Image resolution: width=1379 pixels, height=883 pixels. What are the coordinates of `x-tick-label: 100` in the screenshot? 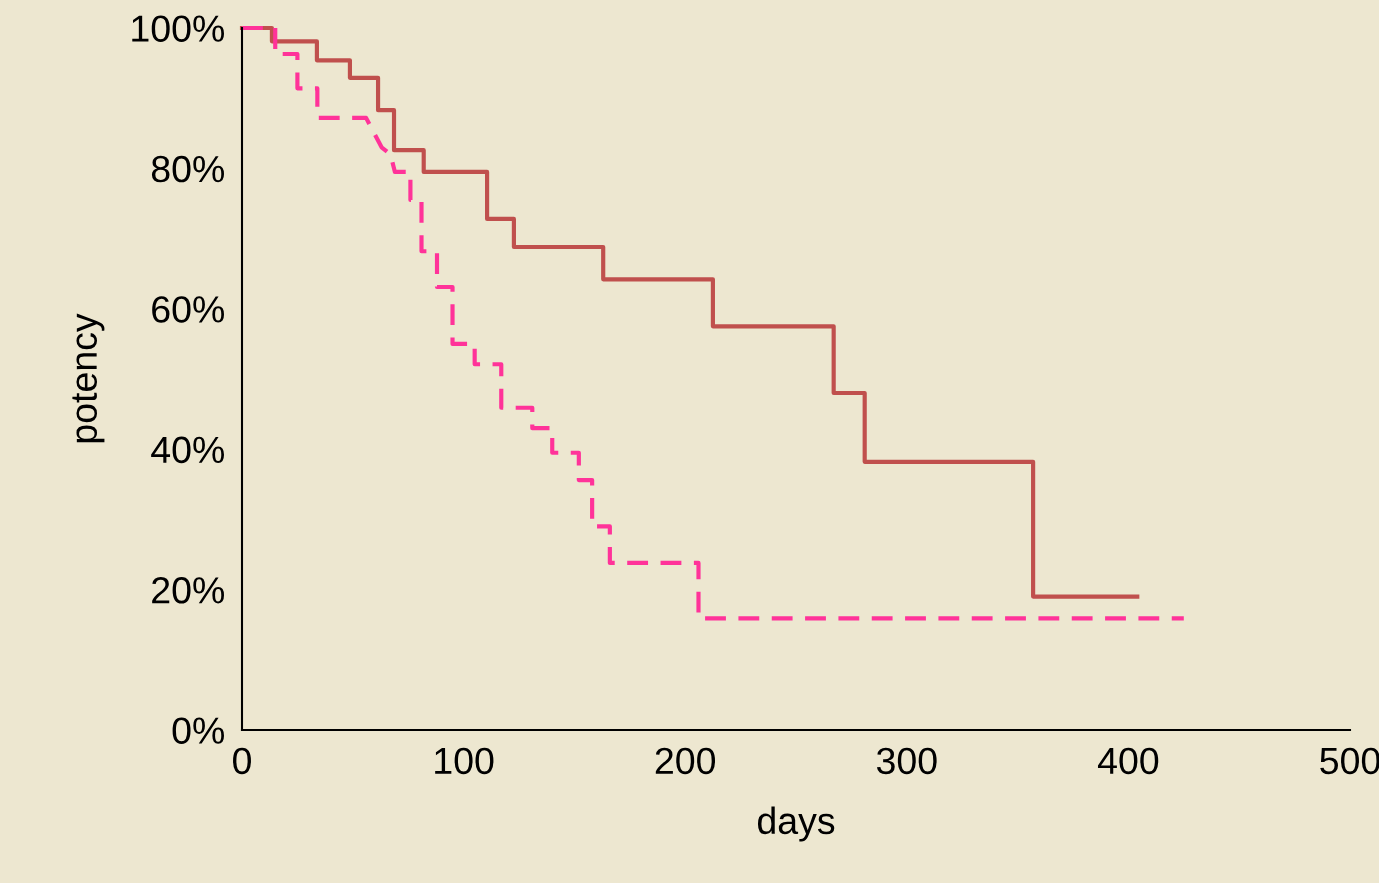 It's located at (464, 761).